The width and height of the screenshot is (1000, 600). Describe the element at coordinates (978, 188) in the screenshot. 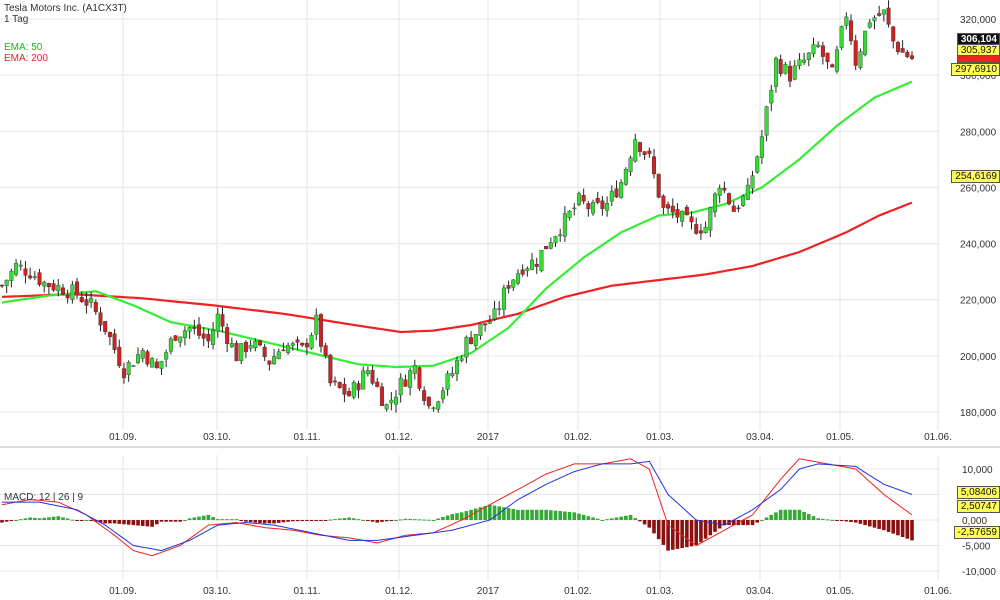

I see `price-y-tick-label: 260,000` at that location.